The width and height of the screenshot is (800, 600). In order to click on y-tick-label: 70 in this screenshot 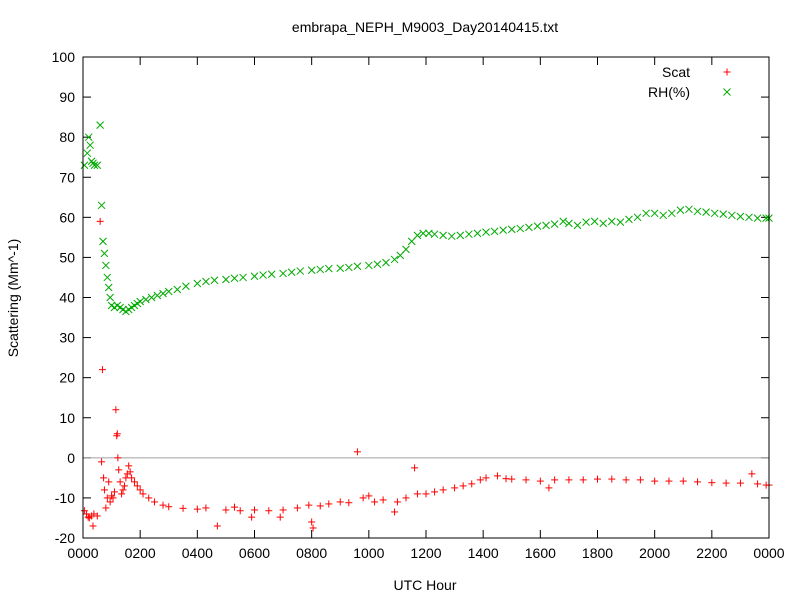, I will do `click(67, 177)`.